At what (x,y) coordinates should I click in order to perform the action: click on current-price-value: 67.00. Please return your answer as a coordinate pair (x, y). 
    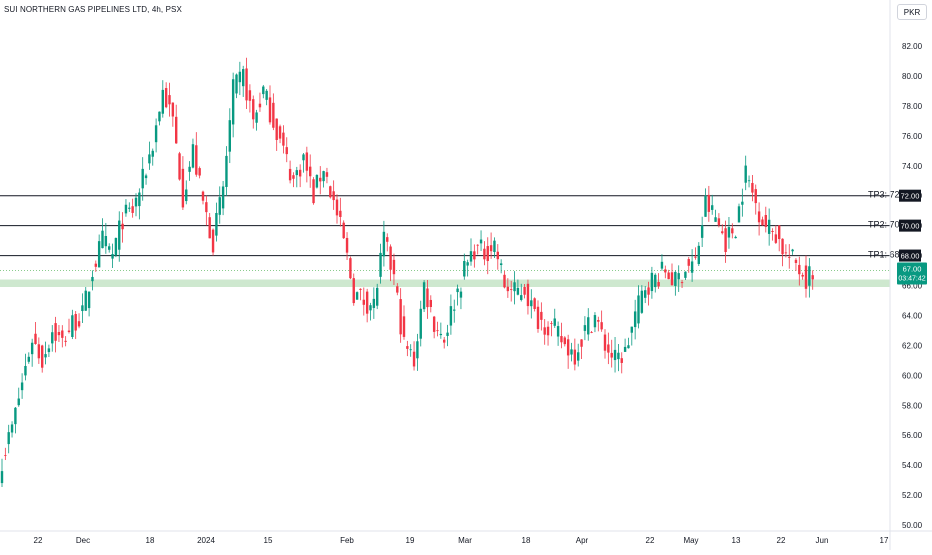
    Looking at the image, I should click on (912, 269).